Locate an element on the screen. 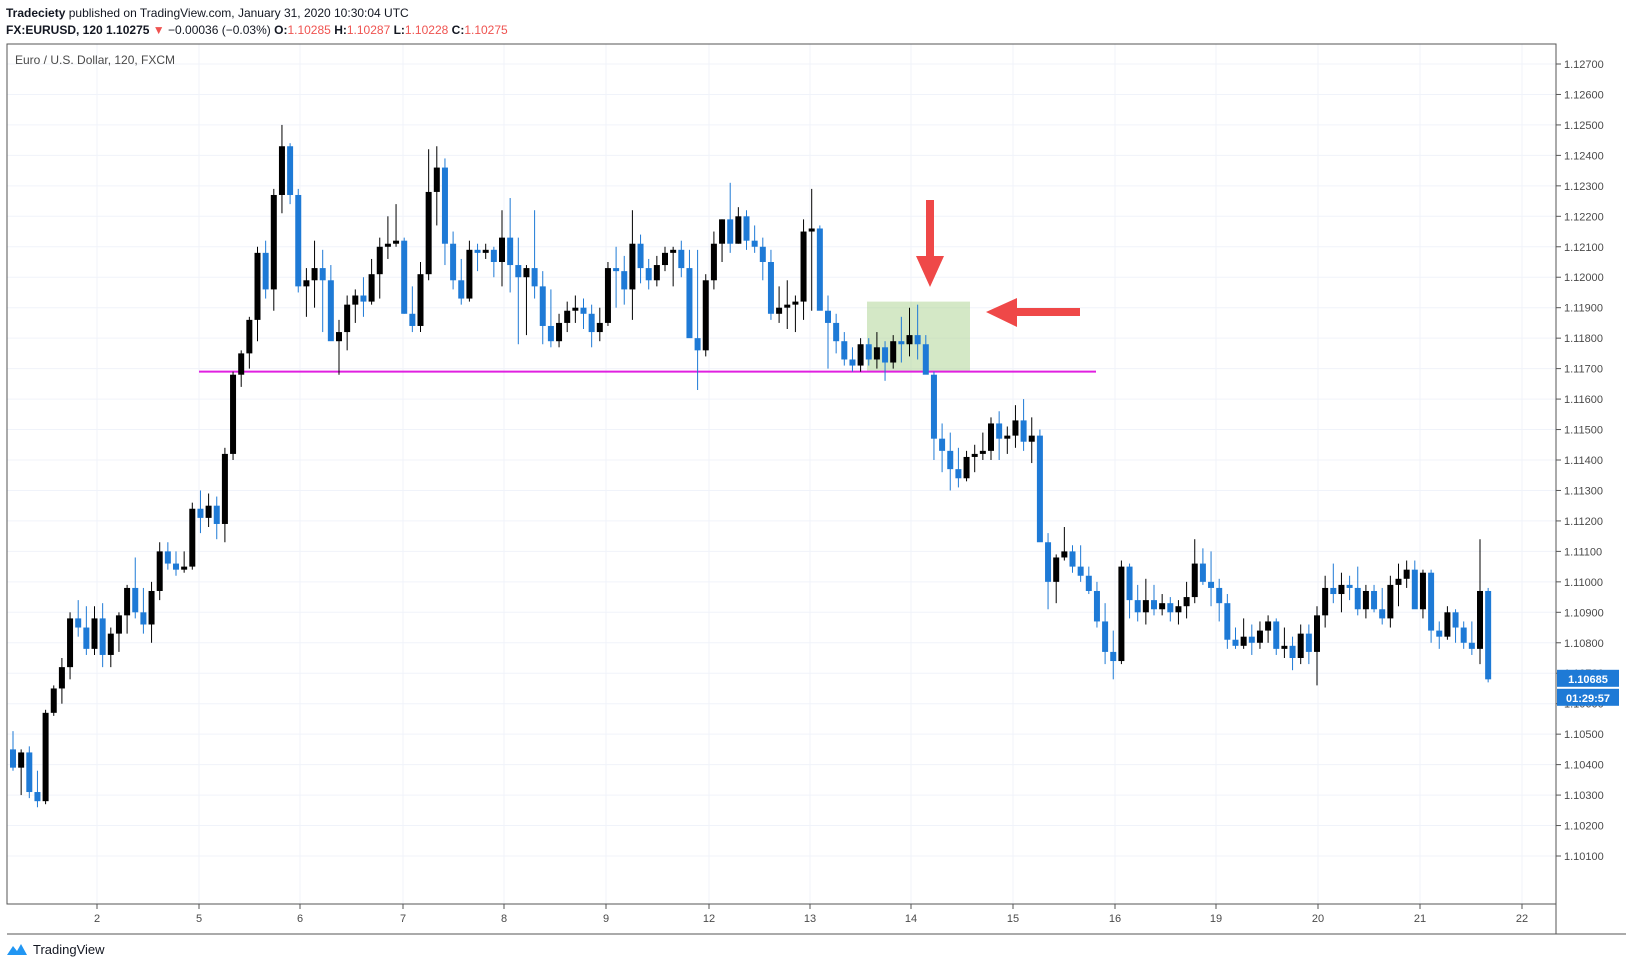  price-tick-label: 1.12100 is located at coordinates (1584, 248).